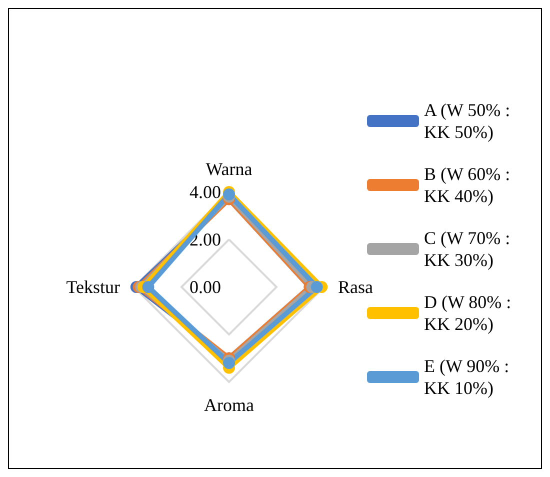 The height and width of the screenshot is (477, 550). What do you see at coordinates (469, 249) in the screenshot?
I see `legend-label: C (W 70% : KK 30%)` at bounding box center [469, 249].